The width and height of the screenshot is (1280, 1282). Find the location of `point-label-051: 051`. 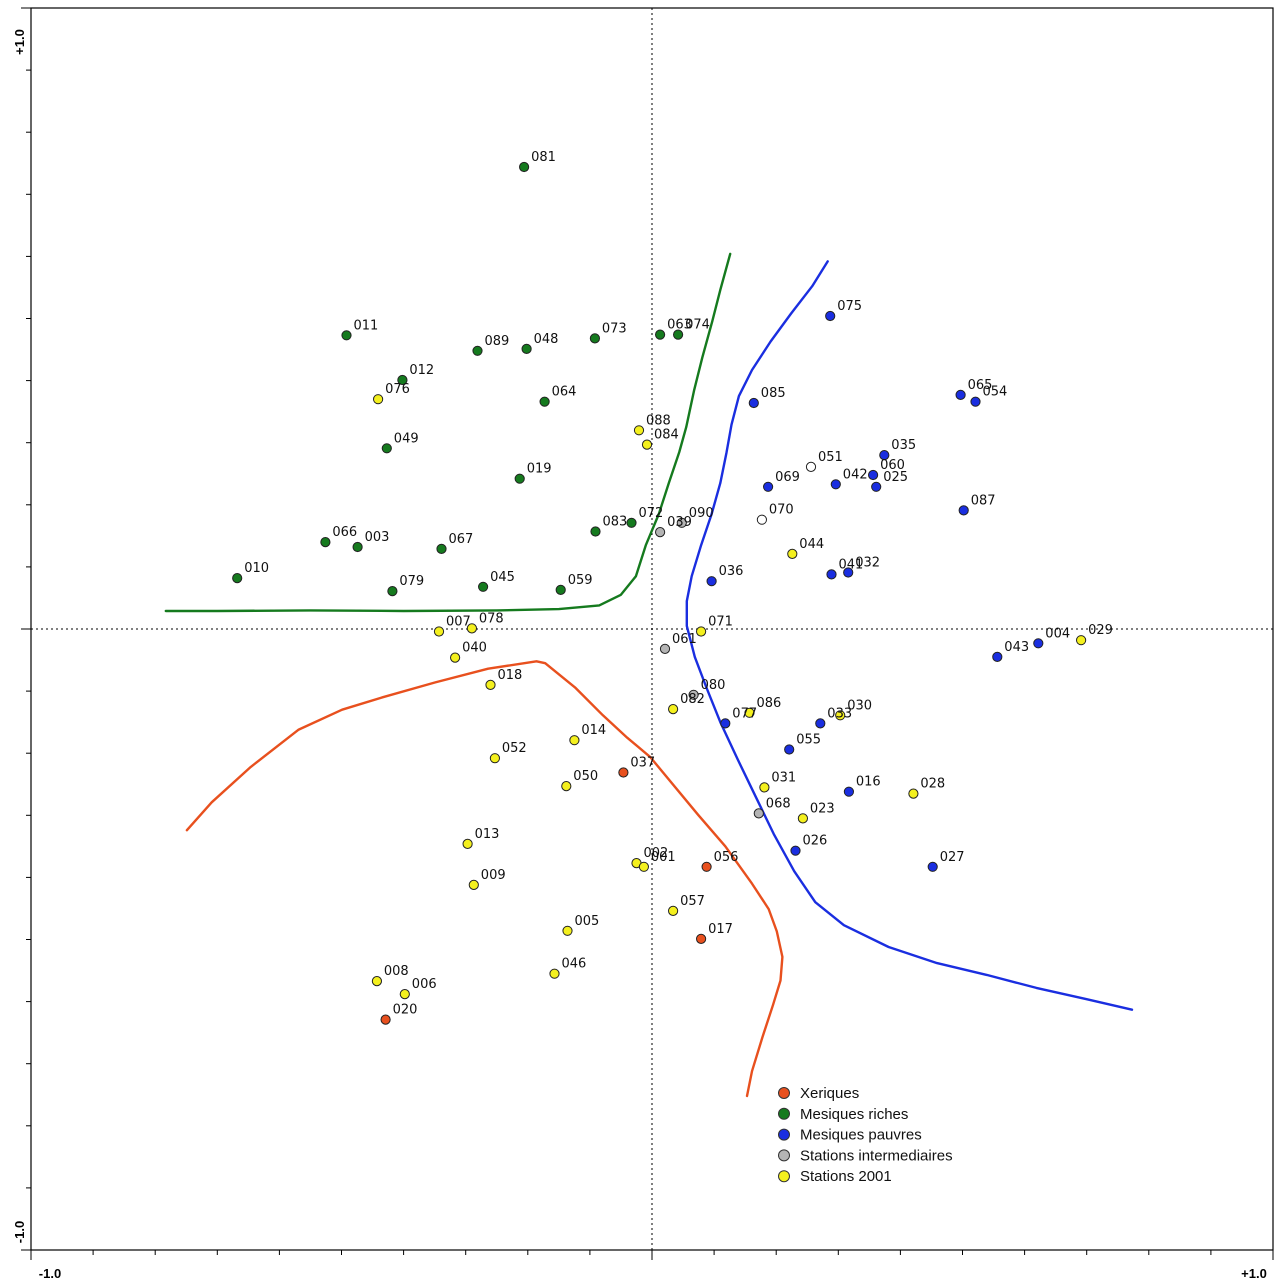

point-label-051: 051 is located at coordinates (830, 457).